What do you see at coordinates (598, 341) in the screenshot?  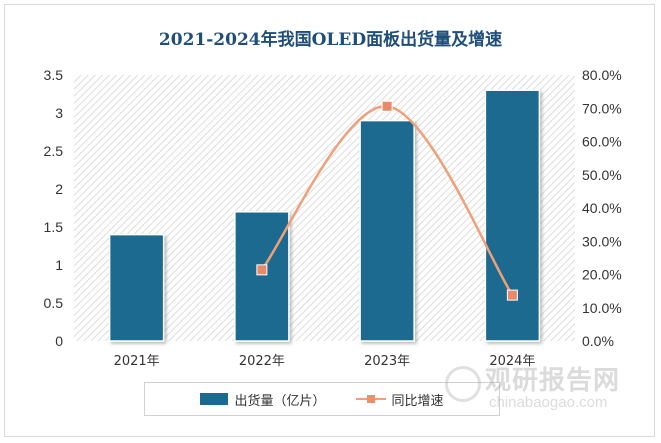 I see `y-right-tick-label: 0.0%` at bounding box center [598, 341].